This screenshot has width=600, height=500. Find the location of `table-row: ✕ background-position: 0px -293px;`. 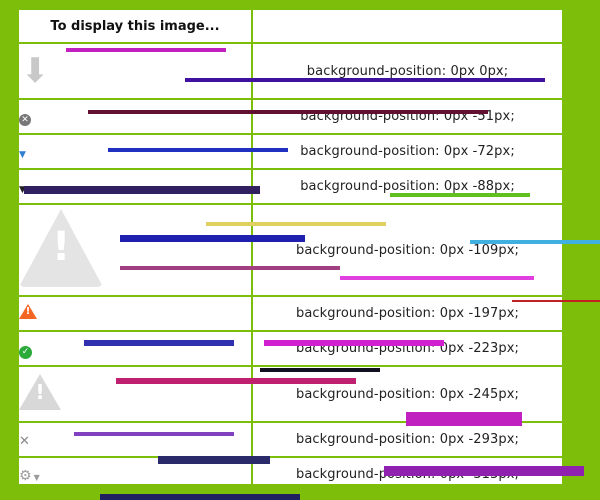

table-row: ✕ background-position: 0px -293px; is located at coordinates (290, 440).